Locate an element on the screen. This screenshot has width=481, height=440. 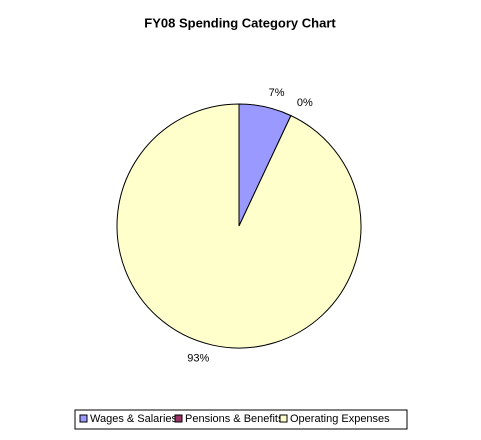
data-label: 0% is located at coordinates (305, 103).